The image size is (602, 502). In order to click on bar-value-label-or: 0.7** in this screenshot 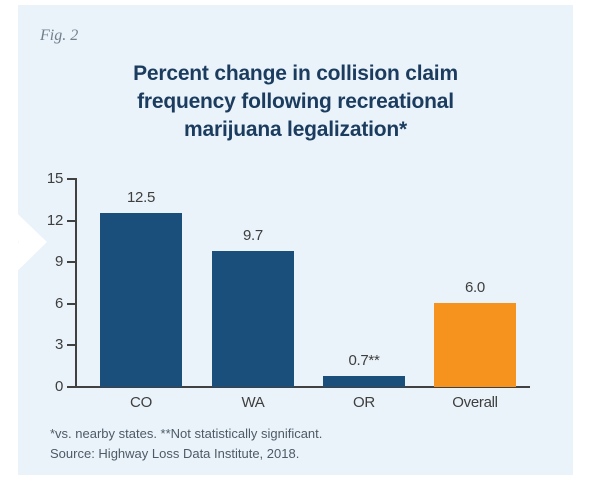, I will do `click(364, 361)`.